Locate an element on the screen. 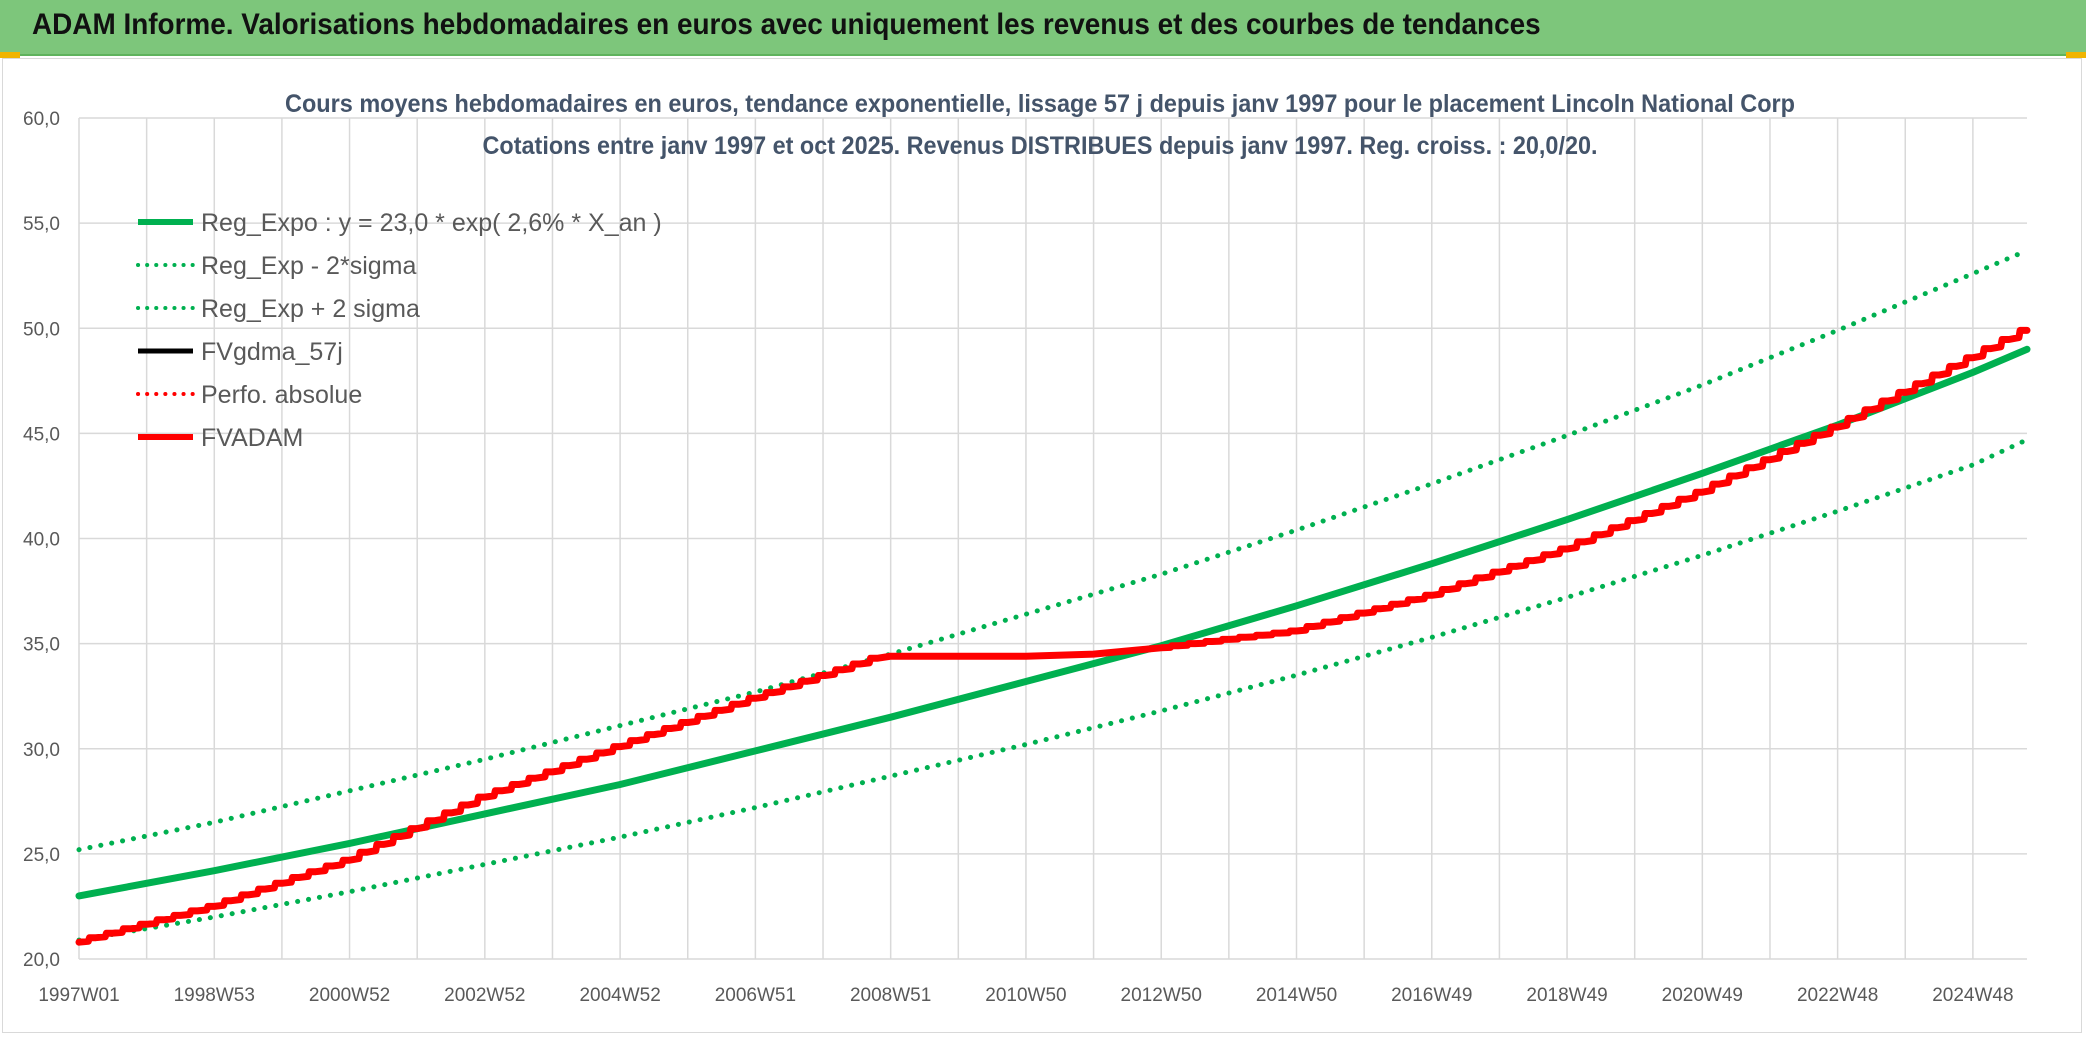 The image size is (2086, 1037). y-tick-label: 30,0 is located at coordinates (41, 750).